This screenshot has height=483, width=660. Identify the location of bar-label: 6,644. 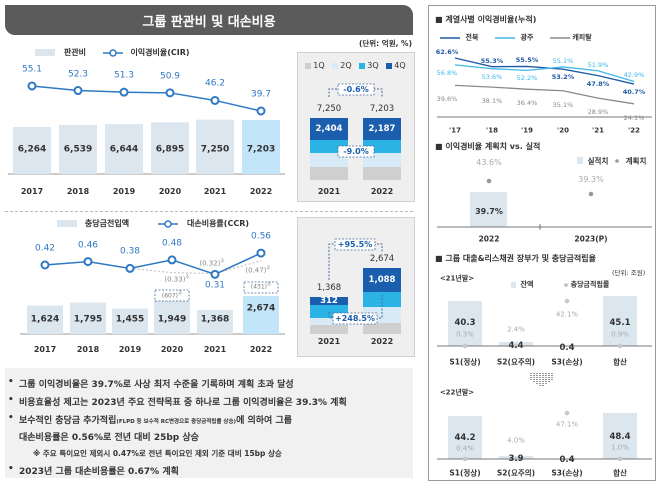
(124, 149).